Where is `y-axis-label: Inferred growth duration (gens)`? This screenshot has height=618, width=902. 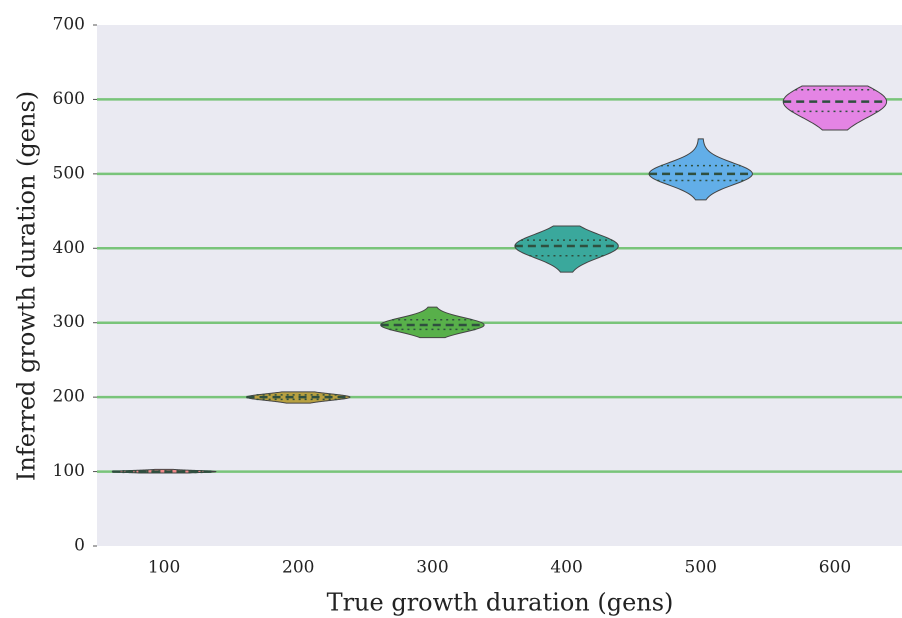 y-axis-label: Inferred growth duration (gens) is located at coordinates (27, 286).